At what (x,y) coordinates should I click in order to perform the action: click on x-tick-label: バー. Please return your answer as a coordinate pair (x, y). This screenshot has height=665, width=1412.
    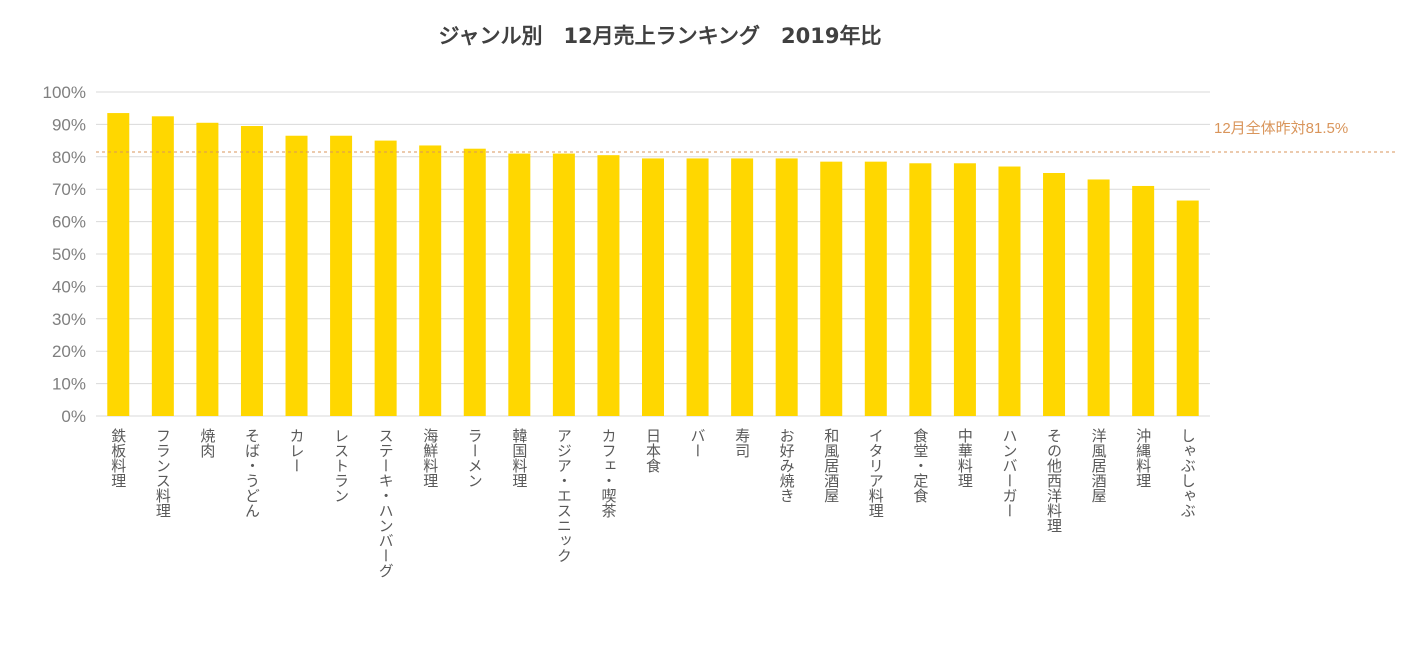
    Looking at the image, I should click on (698, 443).